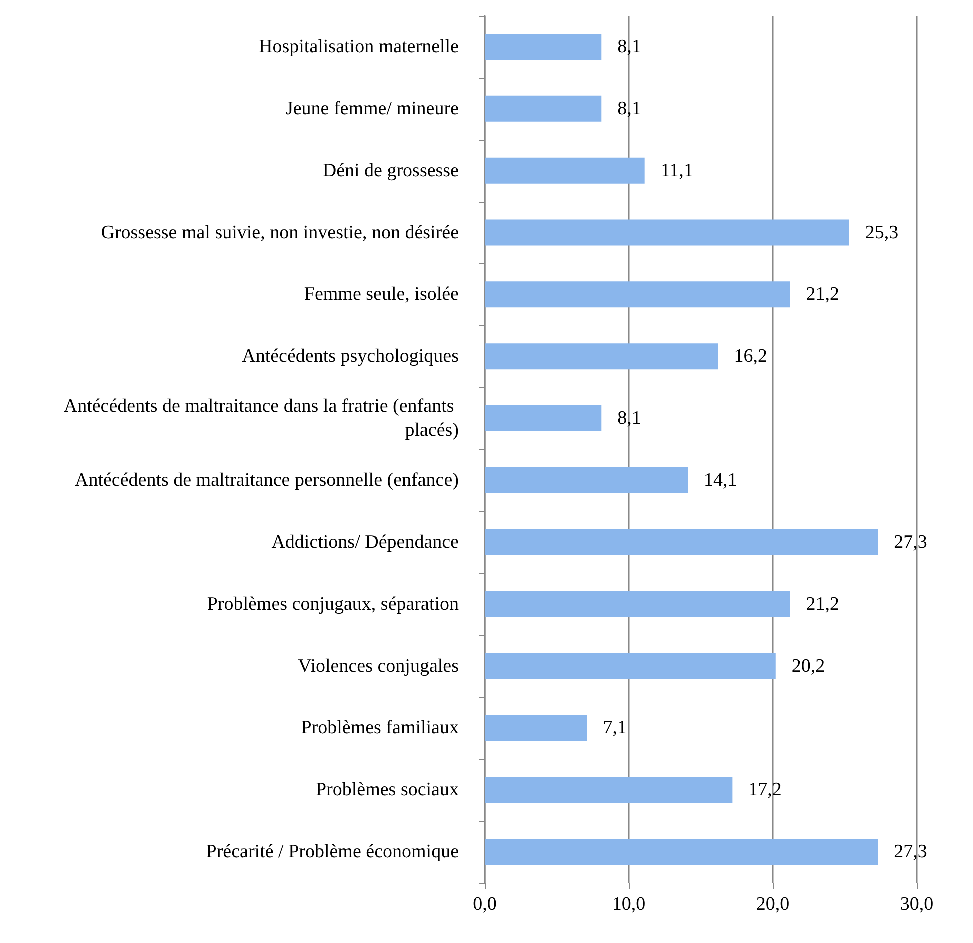 This screenshot has width=973, height=943. What do you see at coordinates (765, 790) in the screenshot?
I see `data-label: 17,2` at bounding box center [765, 790].